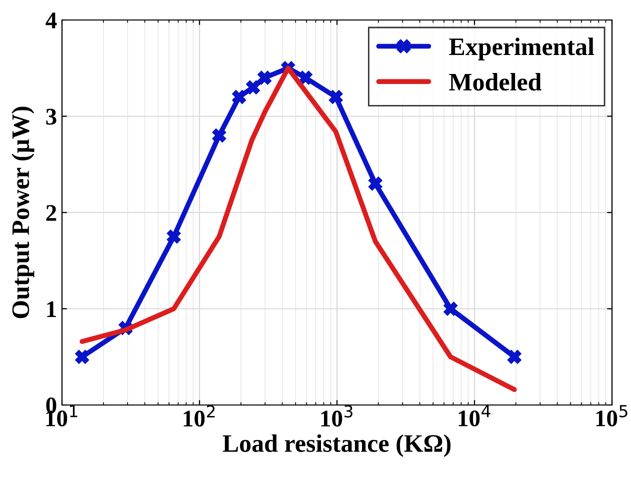 This screenshot has height=483, width=631. What do you see at coordinates (336, 446) in the screenshot?
I see `x-axis-title: Load resistance (KΩ)` at bounding box center [336, 446].